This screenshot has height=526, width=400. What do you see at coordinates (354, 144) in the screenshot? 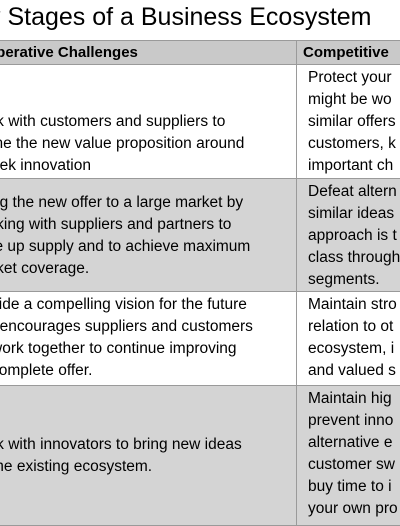
I see `cell-line: customers, k` at bounding box center [354, 144].